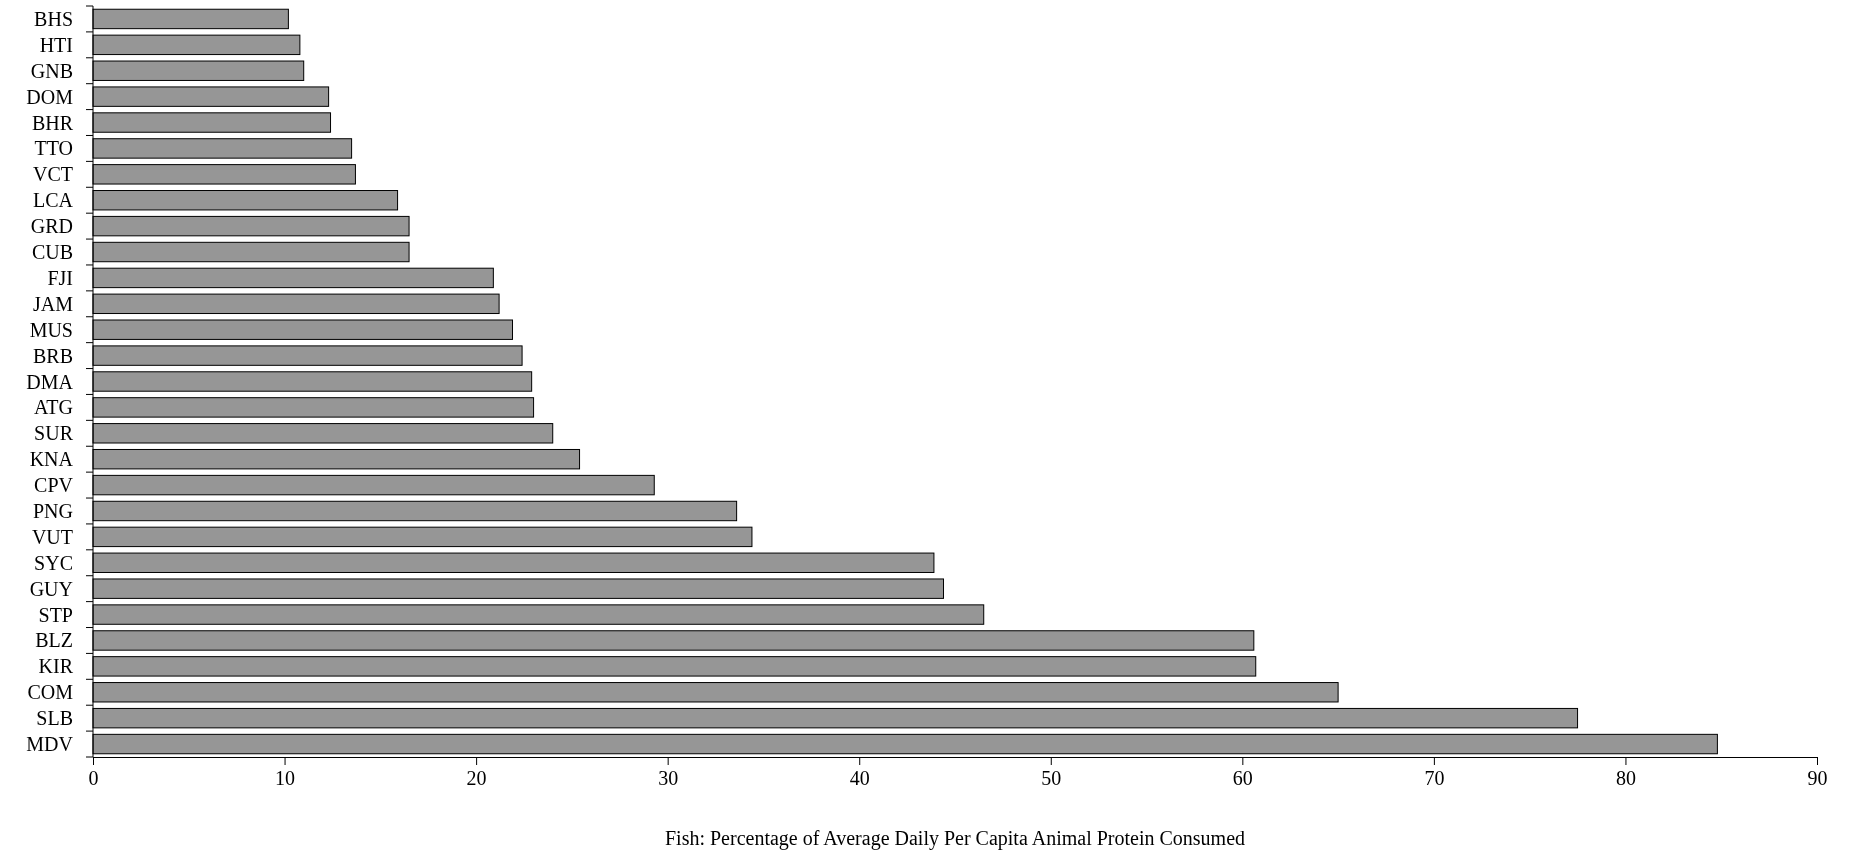 This screenshot has height=857, width=1850. Describe the element at coordinates (51, 459) in the screenshot. I see `y-tick-label: KNA` at that location.